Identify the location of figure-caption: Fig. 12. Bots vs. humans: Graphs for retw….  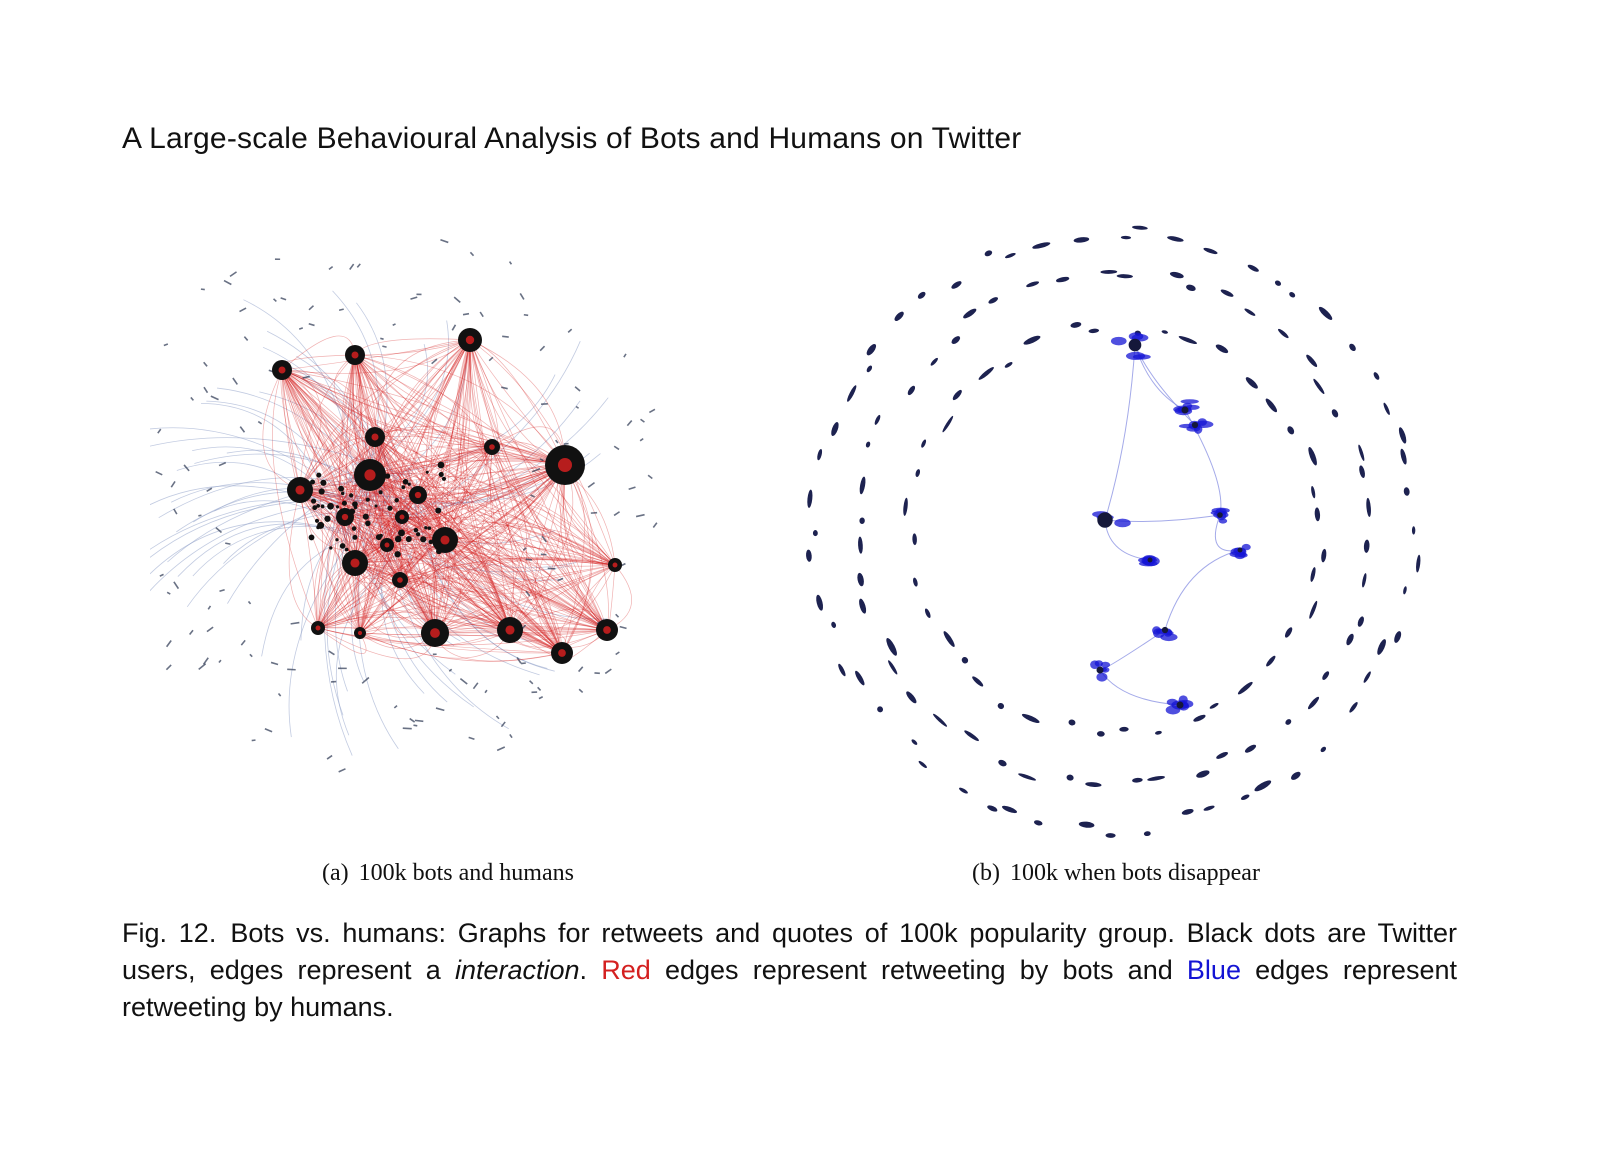
(789, 970).